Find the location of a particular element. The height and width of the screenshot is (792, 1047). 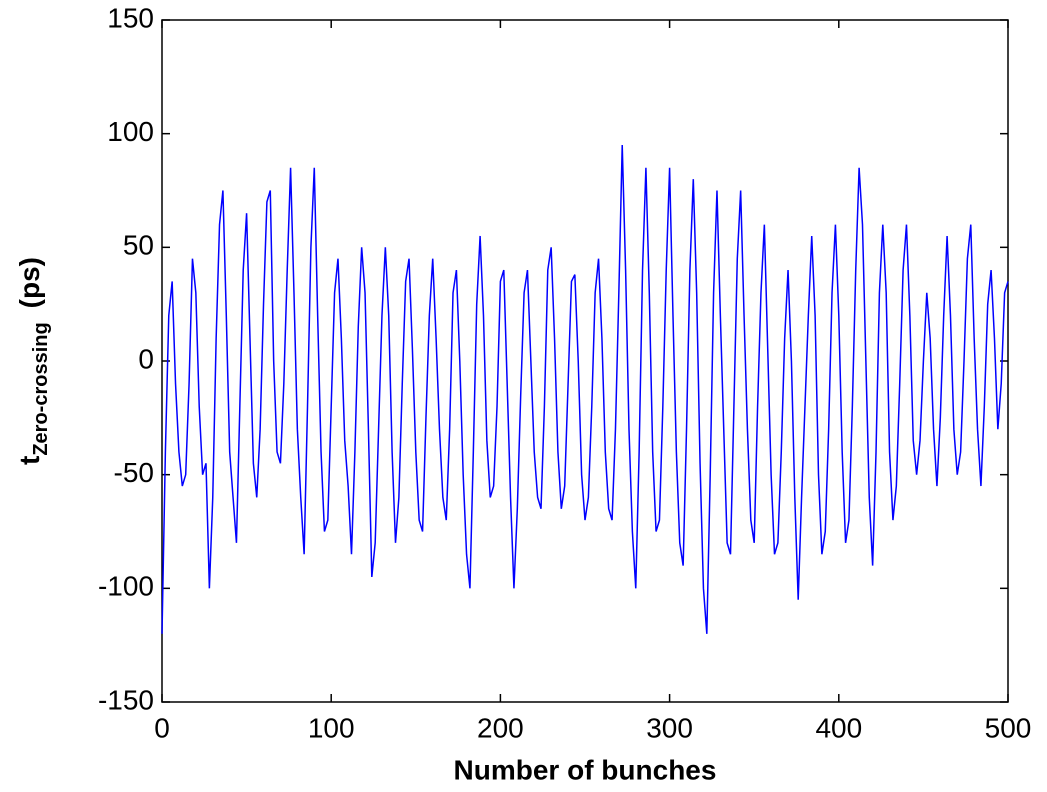

y-tick-label: -100 is located at coordinates (126, 586).